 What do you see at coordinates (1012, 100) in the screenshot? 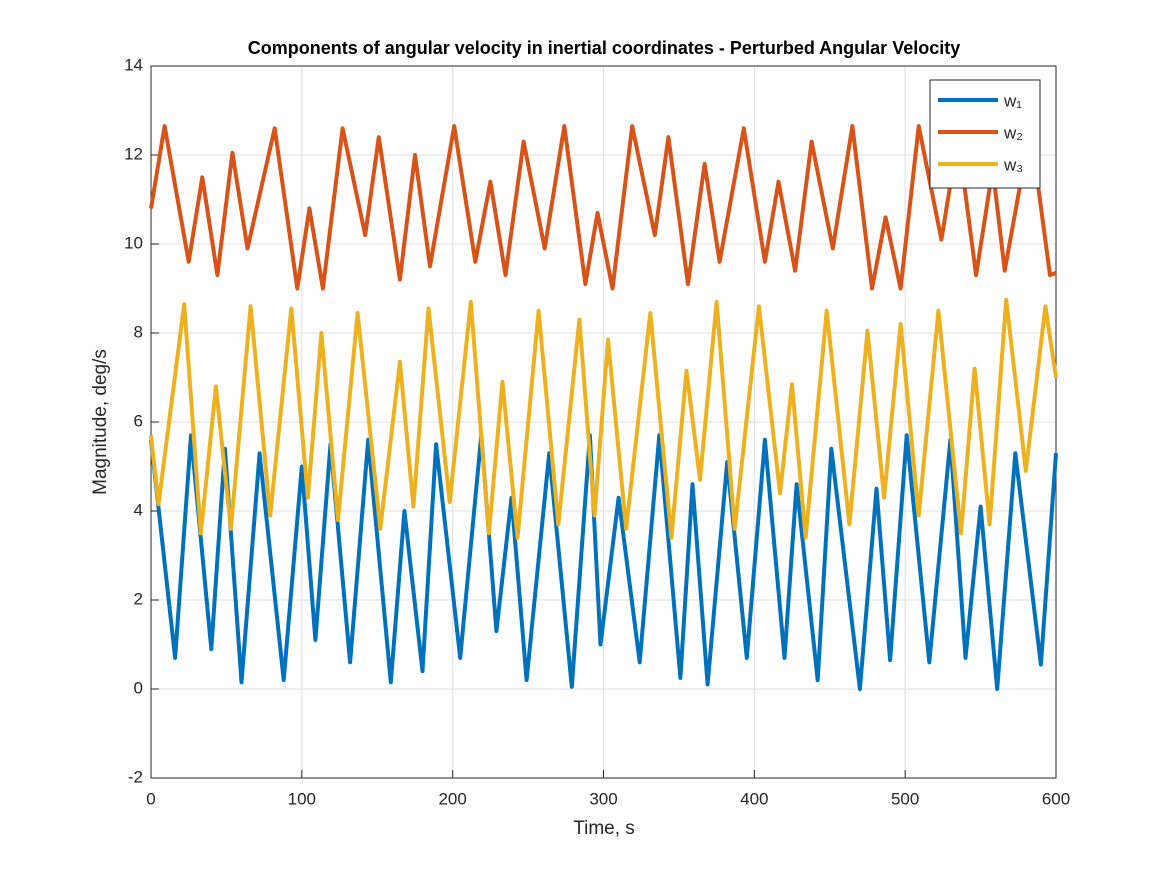
I see `legend-label: w₁` at bounding box center [1012, 100].